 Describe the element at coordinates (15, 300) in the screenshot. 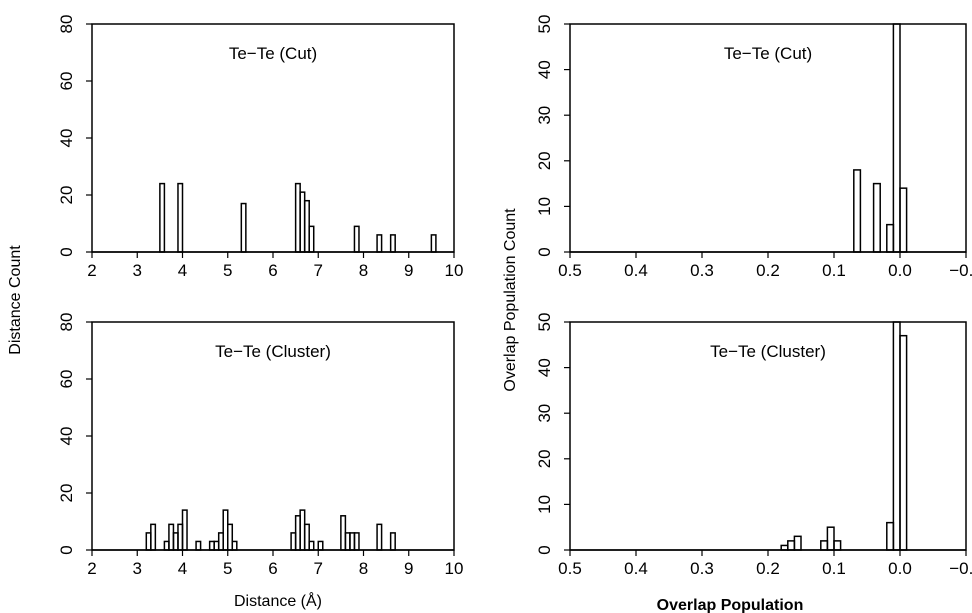

I see `left-y-axis-label: Distance Count` at that location.